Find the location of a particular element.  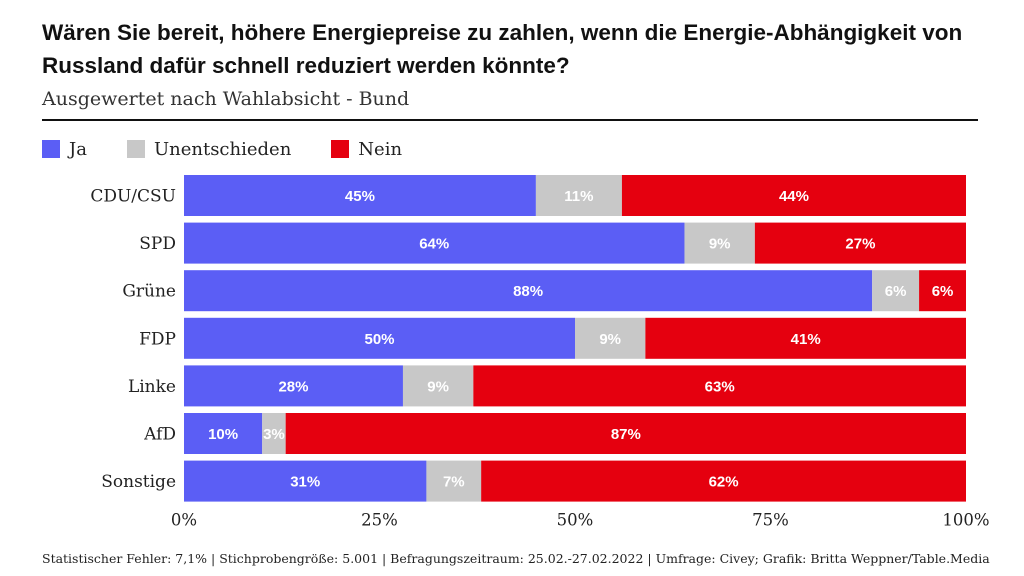

data-label: 11% is located at coordinates (578, 196).